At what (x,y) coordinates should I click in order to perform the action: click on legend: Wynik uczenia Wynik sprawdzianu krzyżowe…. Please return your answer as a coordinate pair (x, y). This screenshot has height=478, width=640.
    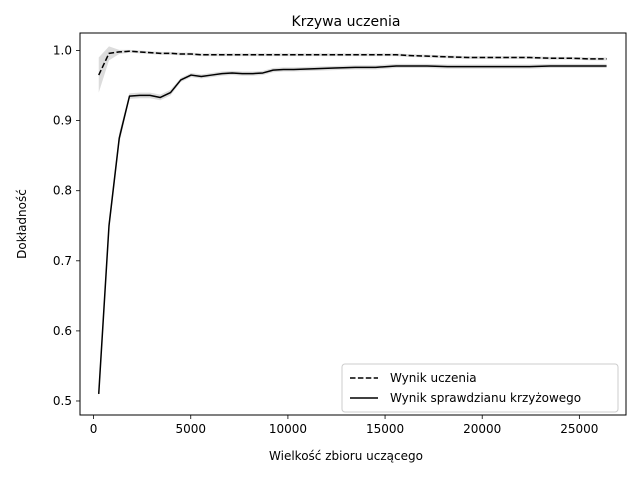
    Looking at the image, I should click on (480, 388).